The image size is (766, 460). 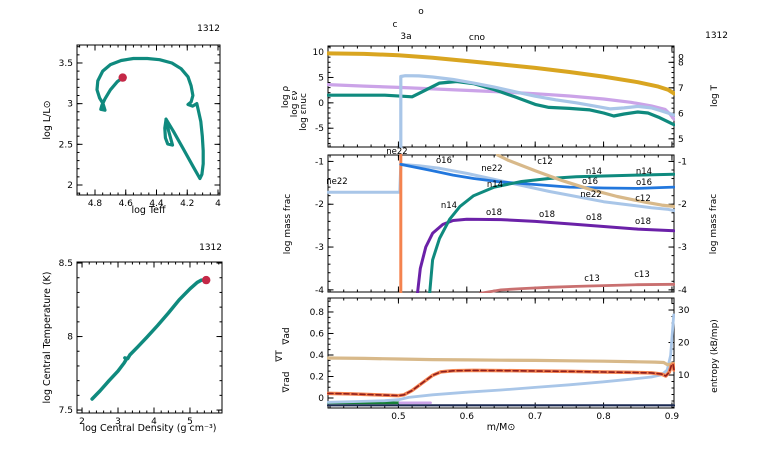 What do you see at coordinates (682, 162) in the screenshot?
I see `y2-tick-label: -1` at bounding box center [682, 162].